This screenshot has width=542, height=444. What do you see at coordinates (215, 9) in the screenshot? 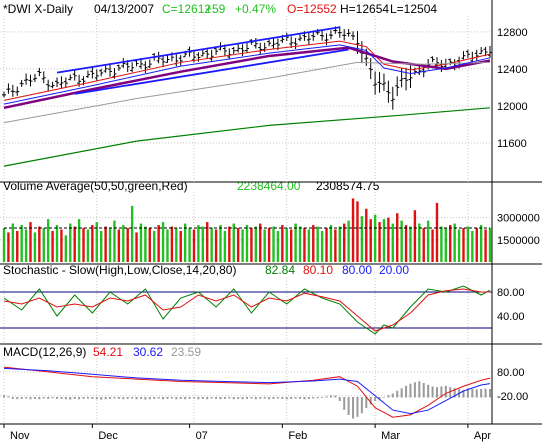
I see `header-change: +59` at bounding box center [215, 9].